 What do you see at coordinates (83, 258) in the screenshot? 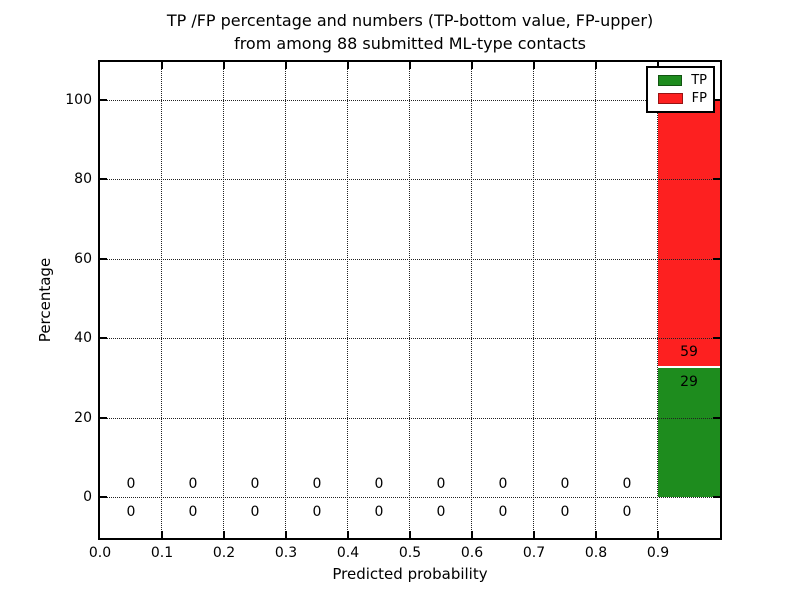
I see `y-tick-label: 60` at bounding box center [83, 258].